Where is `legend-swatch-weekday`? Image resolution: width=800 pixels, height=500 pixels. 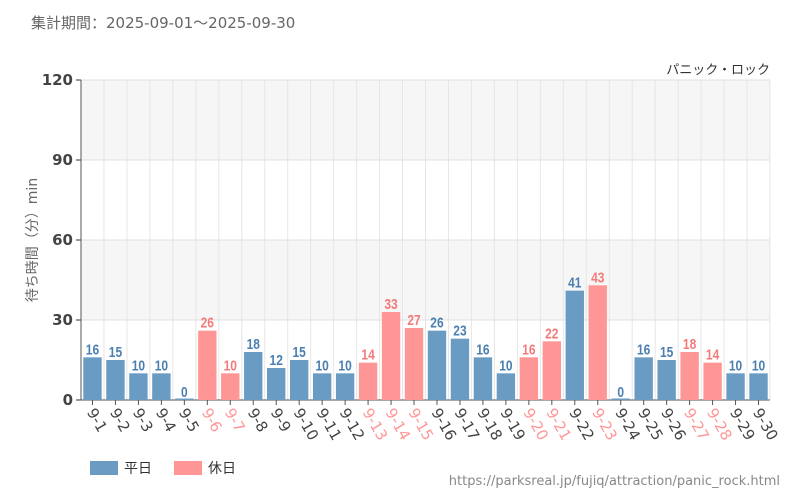 legend-swatch-weekday is located at coordinates (104, 468).